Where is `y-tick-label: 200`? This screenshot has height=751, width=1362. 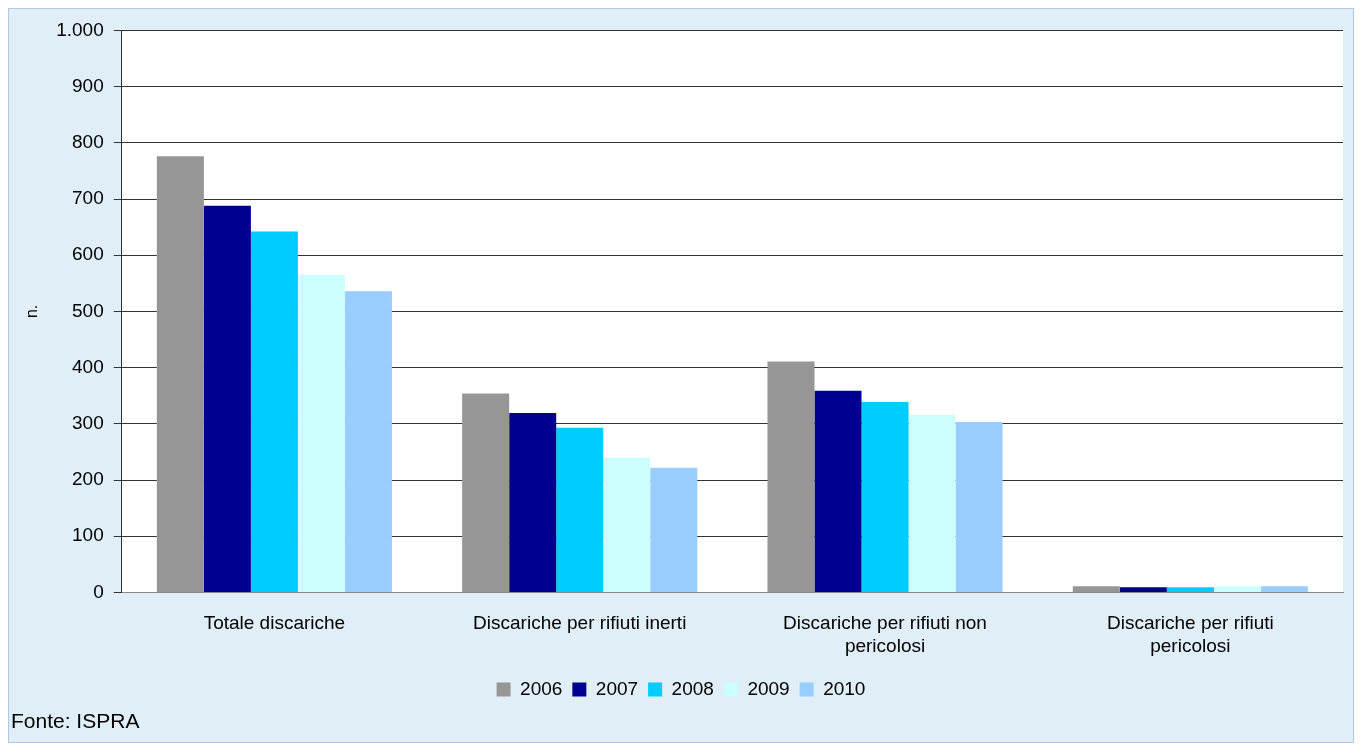 y-tick-label: 200 is located at coordinates (88, 479).